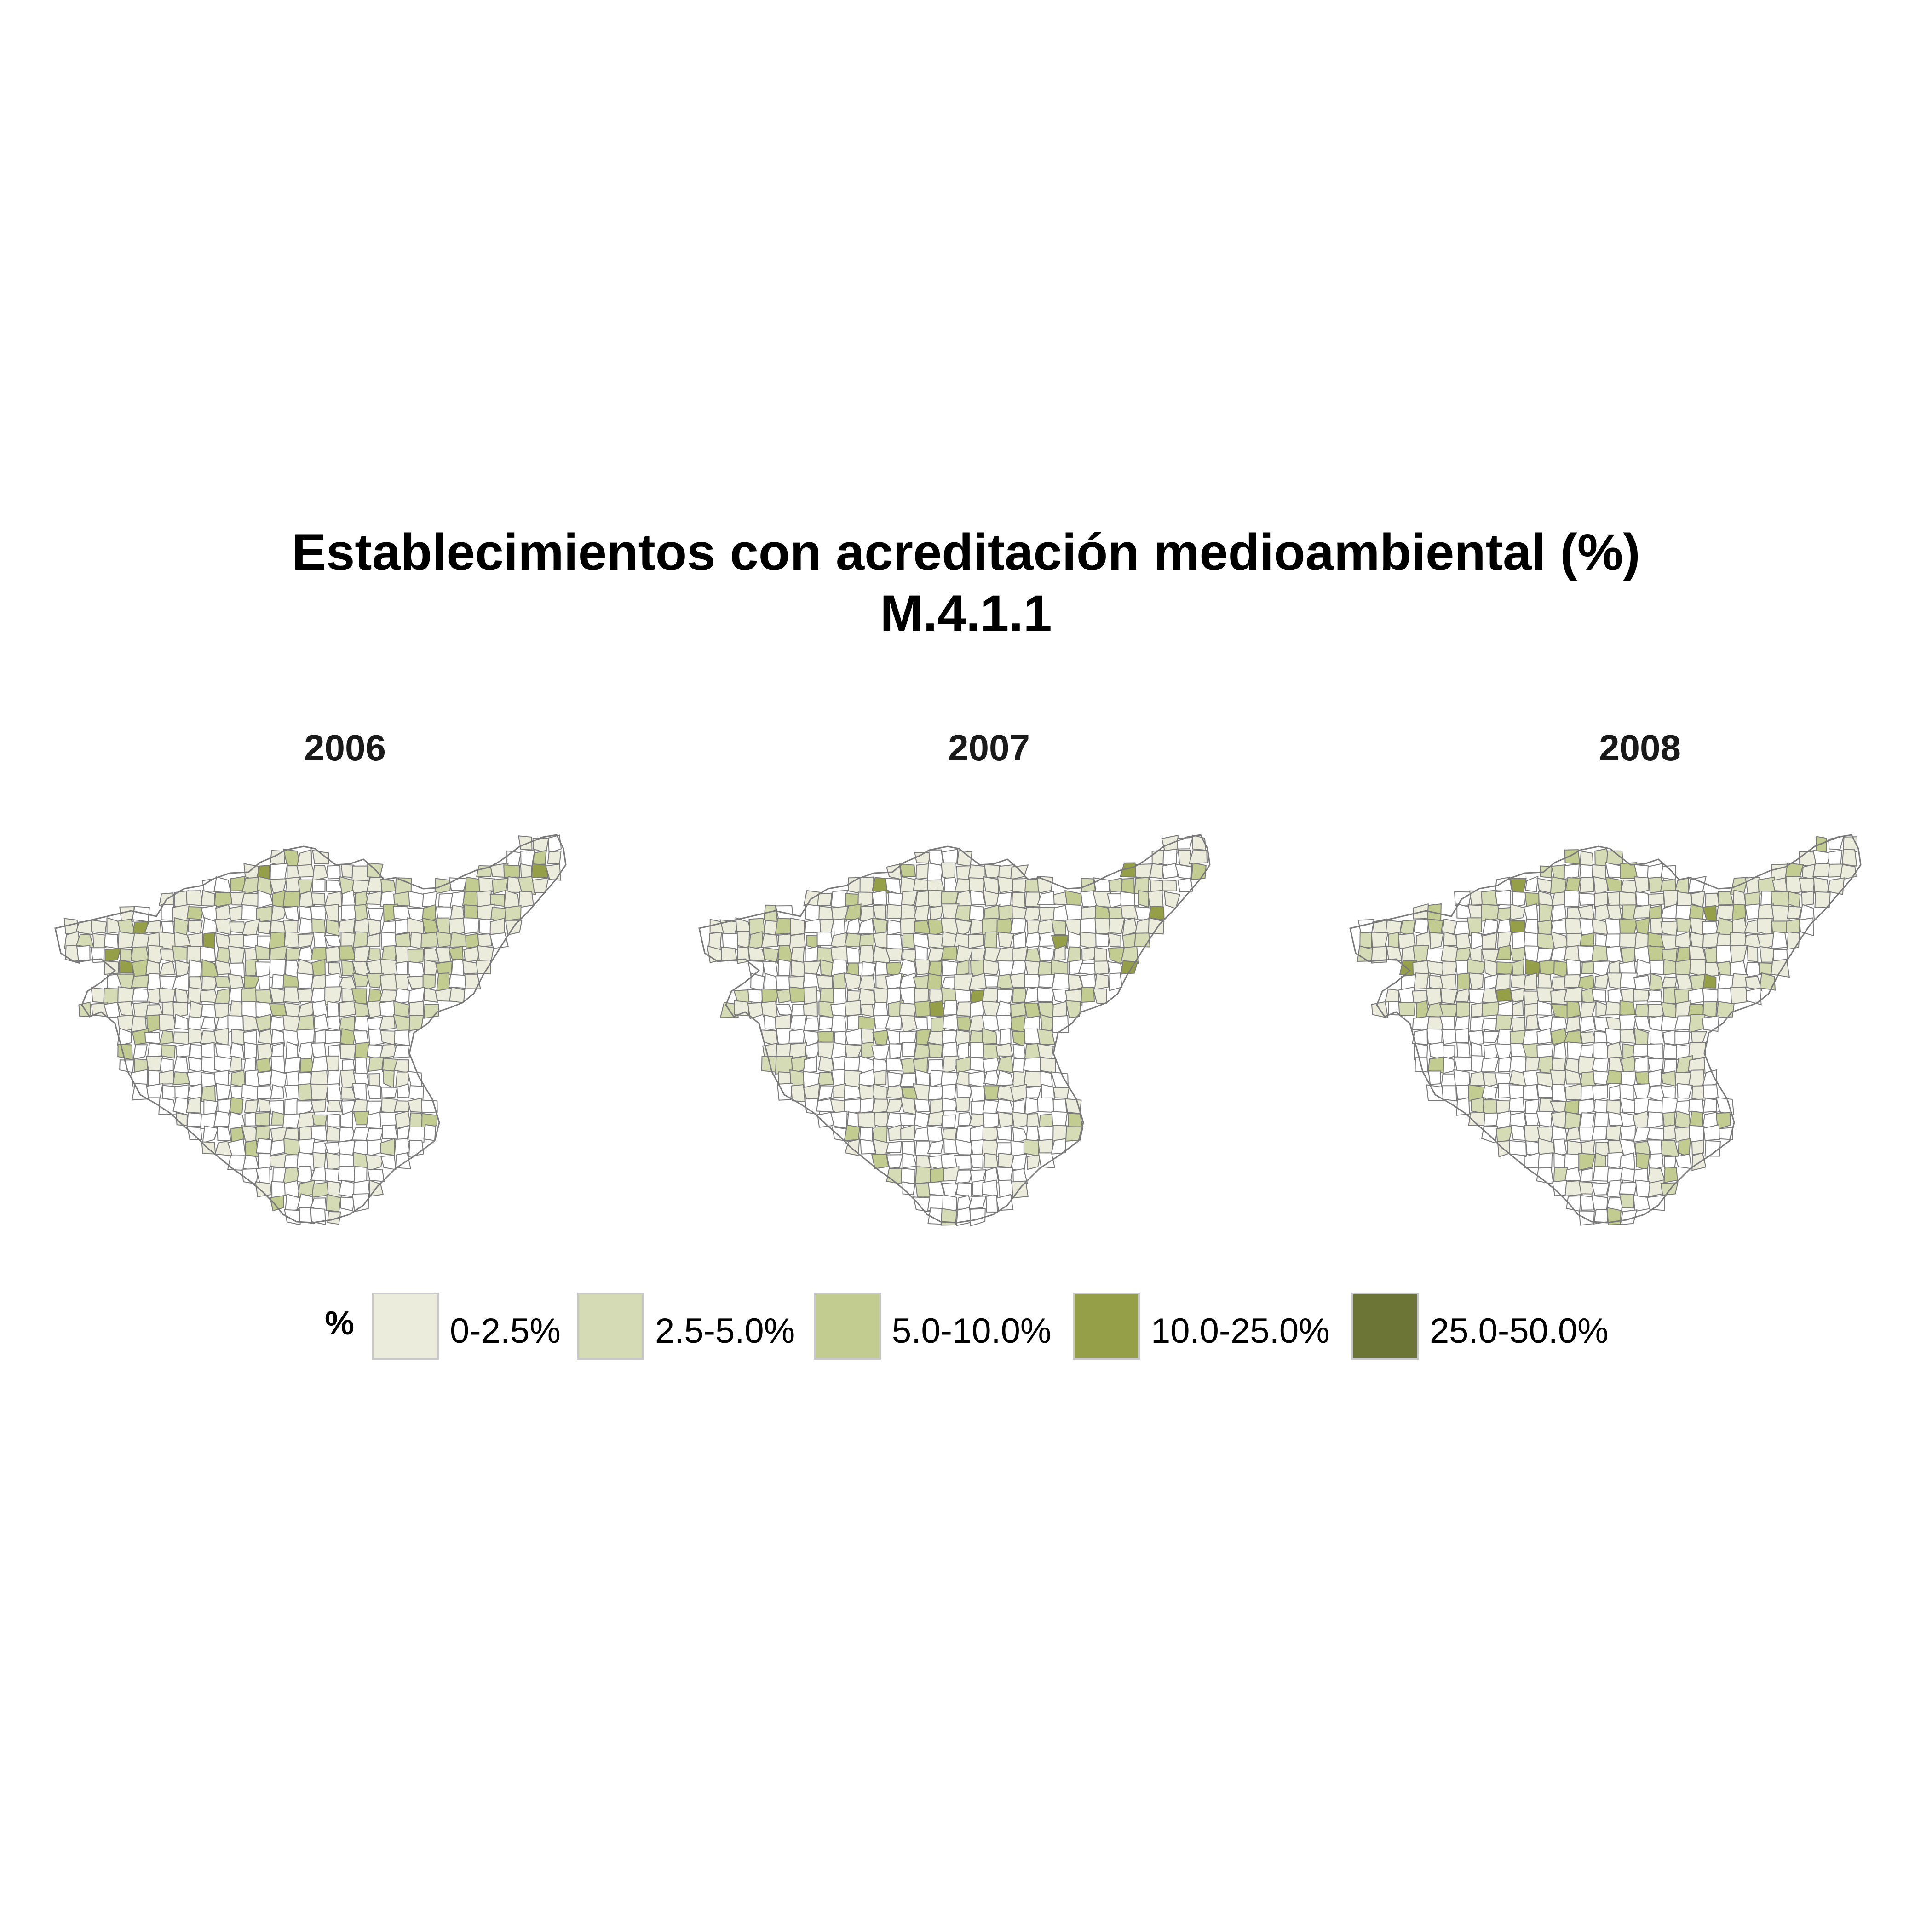  I want to click on region-outline, so click(954, 1029).